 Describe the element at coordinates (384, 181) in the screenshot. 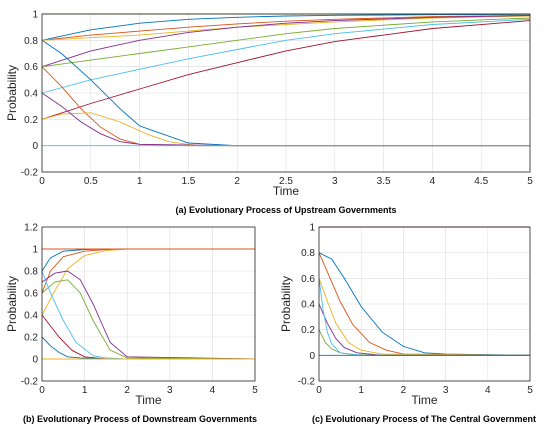

I see `x-tick-label: 3.5` at that location.